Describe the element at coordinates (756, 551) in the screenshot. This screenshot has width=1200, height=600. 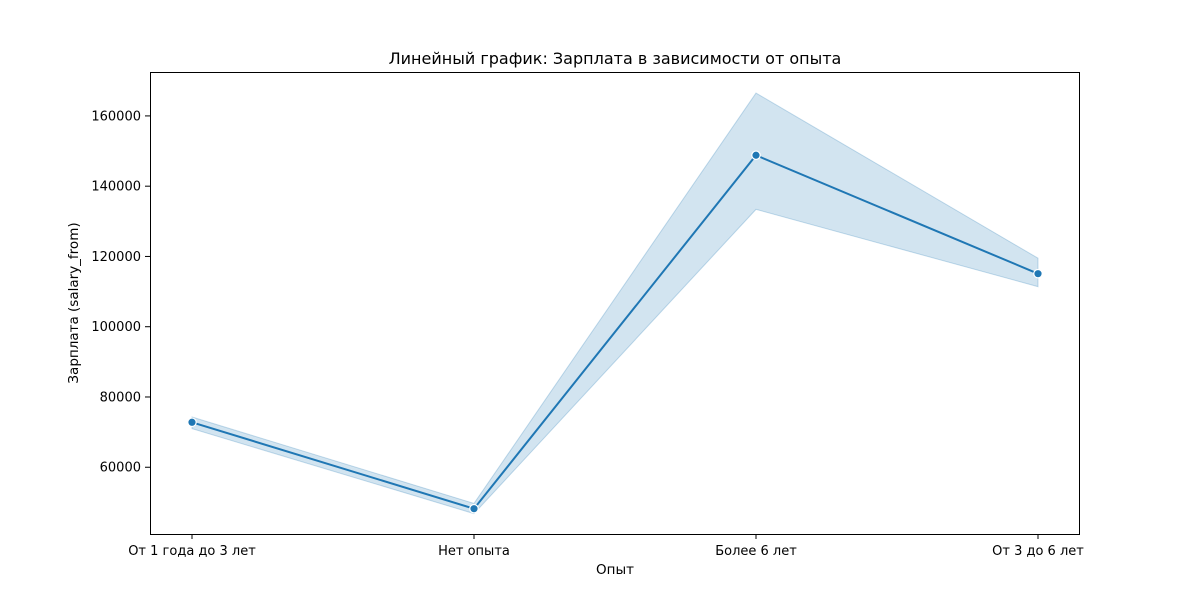
I see `x-tick-label: Более 6 лет` at that location.